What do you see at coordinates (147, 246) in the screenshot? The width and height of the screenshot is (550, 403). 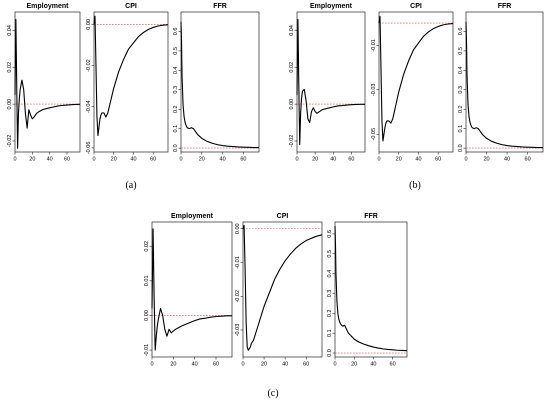 I see `y-tick-label: 0.02` at bounding box center [147, 246].